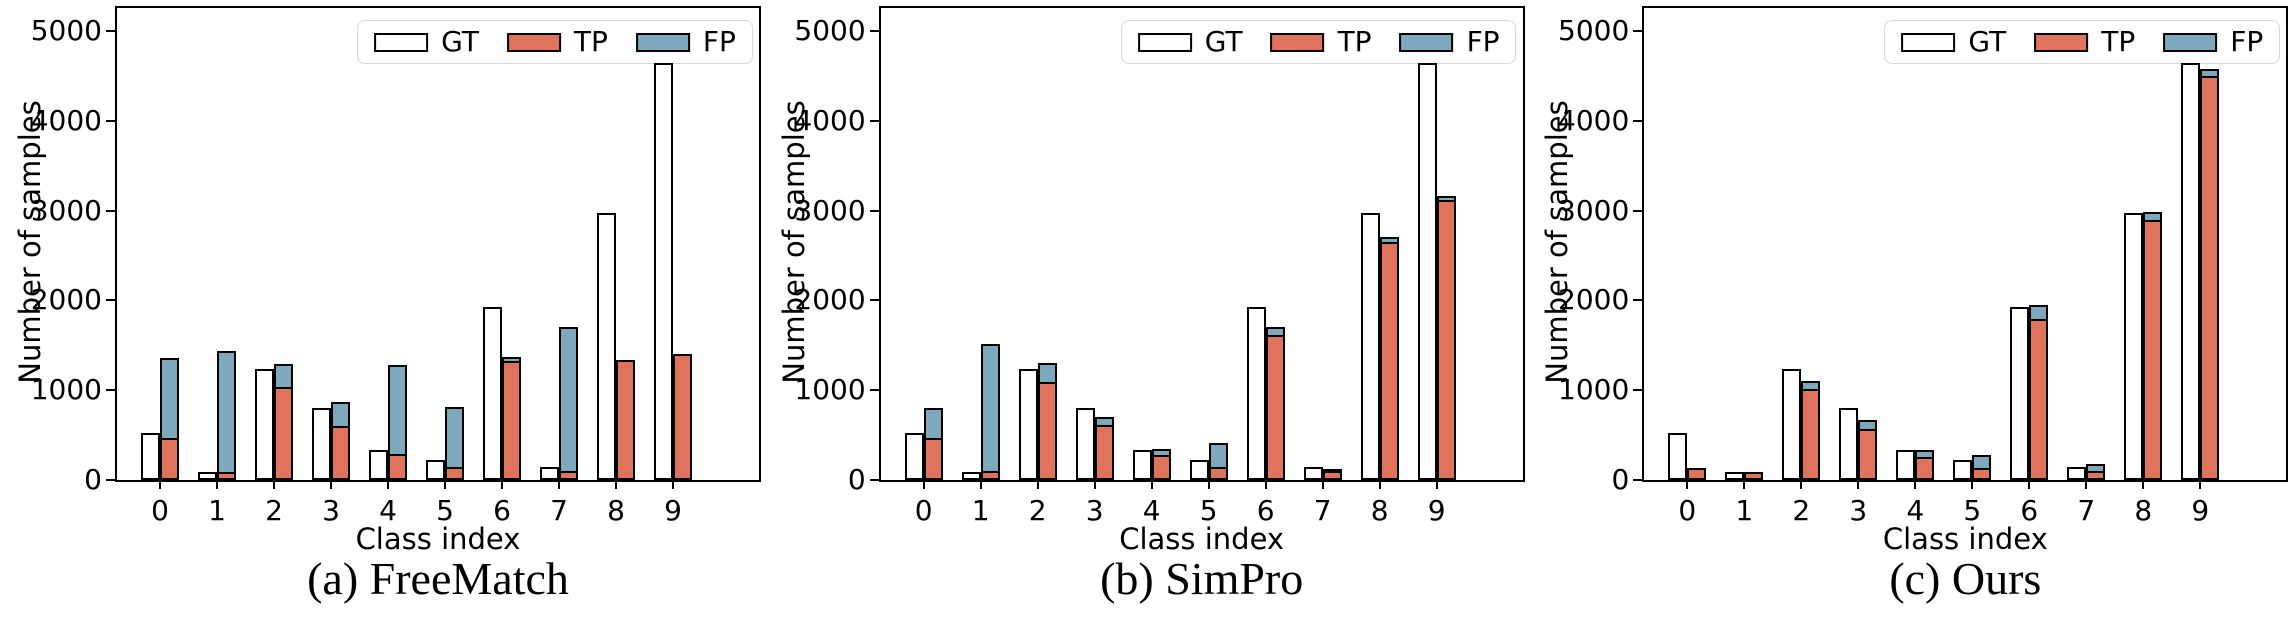 This screenshot has height=626, width=2291. I want to click on x-tick-label: 6, so click(1265, 510).